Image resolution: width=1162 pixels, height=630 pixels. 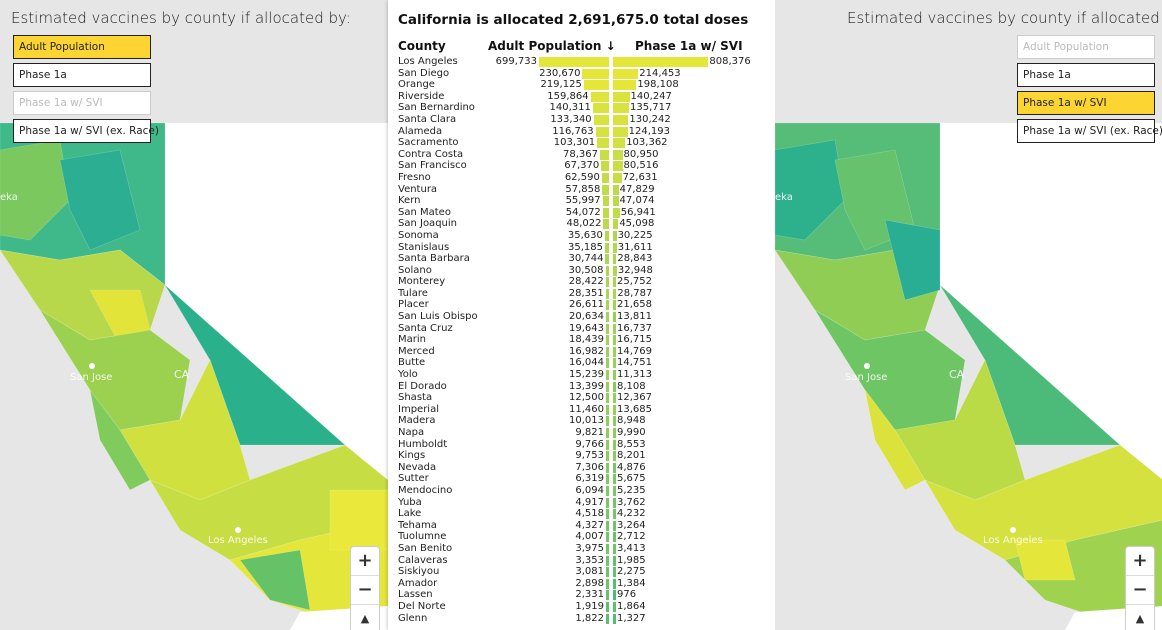 What do you see at coordinates (866, 377) in the screenshot?
I see `map-label-san-jose: San Jose` at bounding box center [866, 377].